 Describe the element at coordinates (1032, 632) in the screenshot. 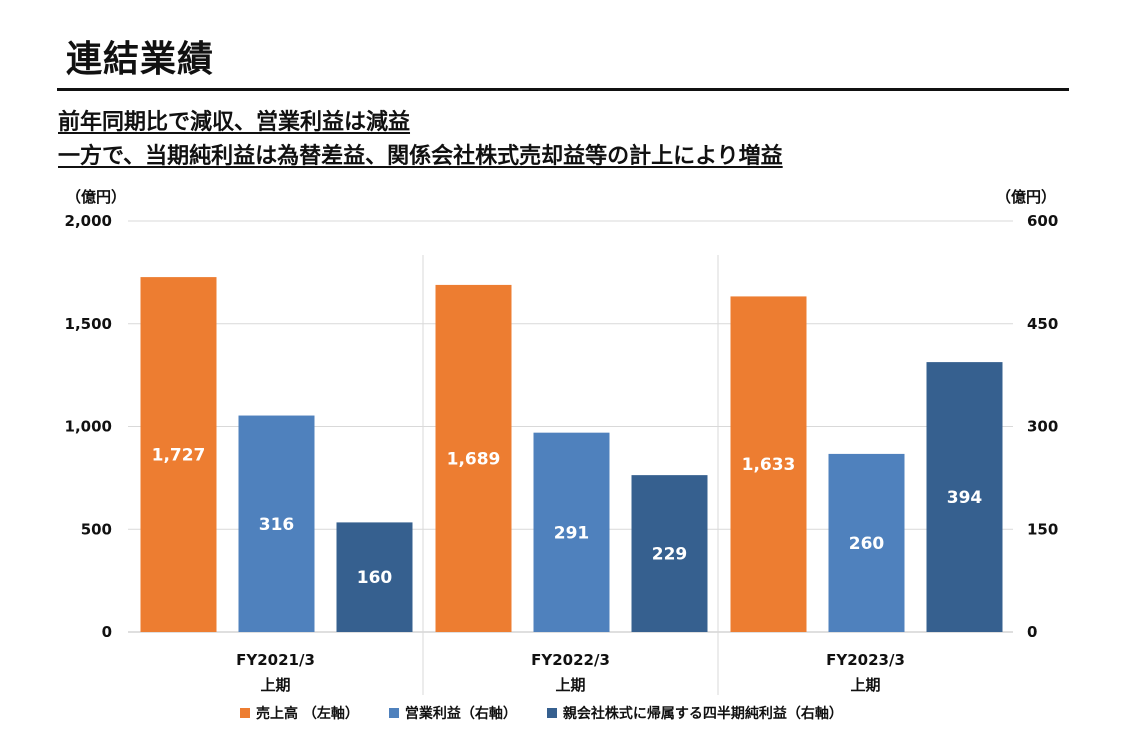

I see `right-axis-tick-label: 0` at that location.